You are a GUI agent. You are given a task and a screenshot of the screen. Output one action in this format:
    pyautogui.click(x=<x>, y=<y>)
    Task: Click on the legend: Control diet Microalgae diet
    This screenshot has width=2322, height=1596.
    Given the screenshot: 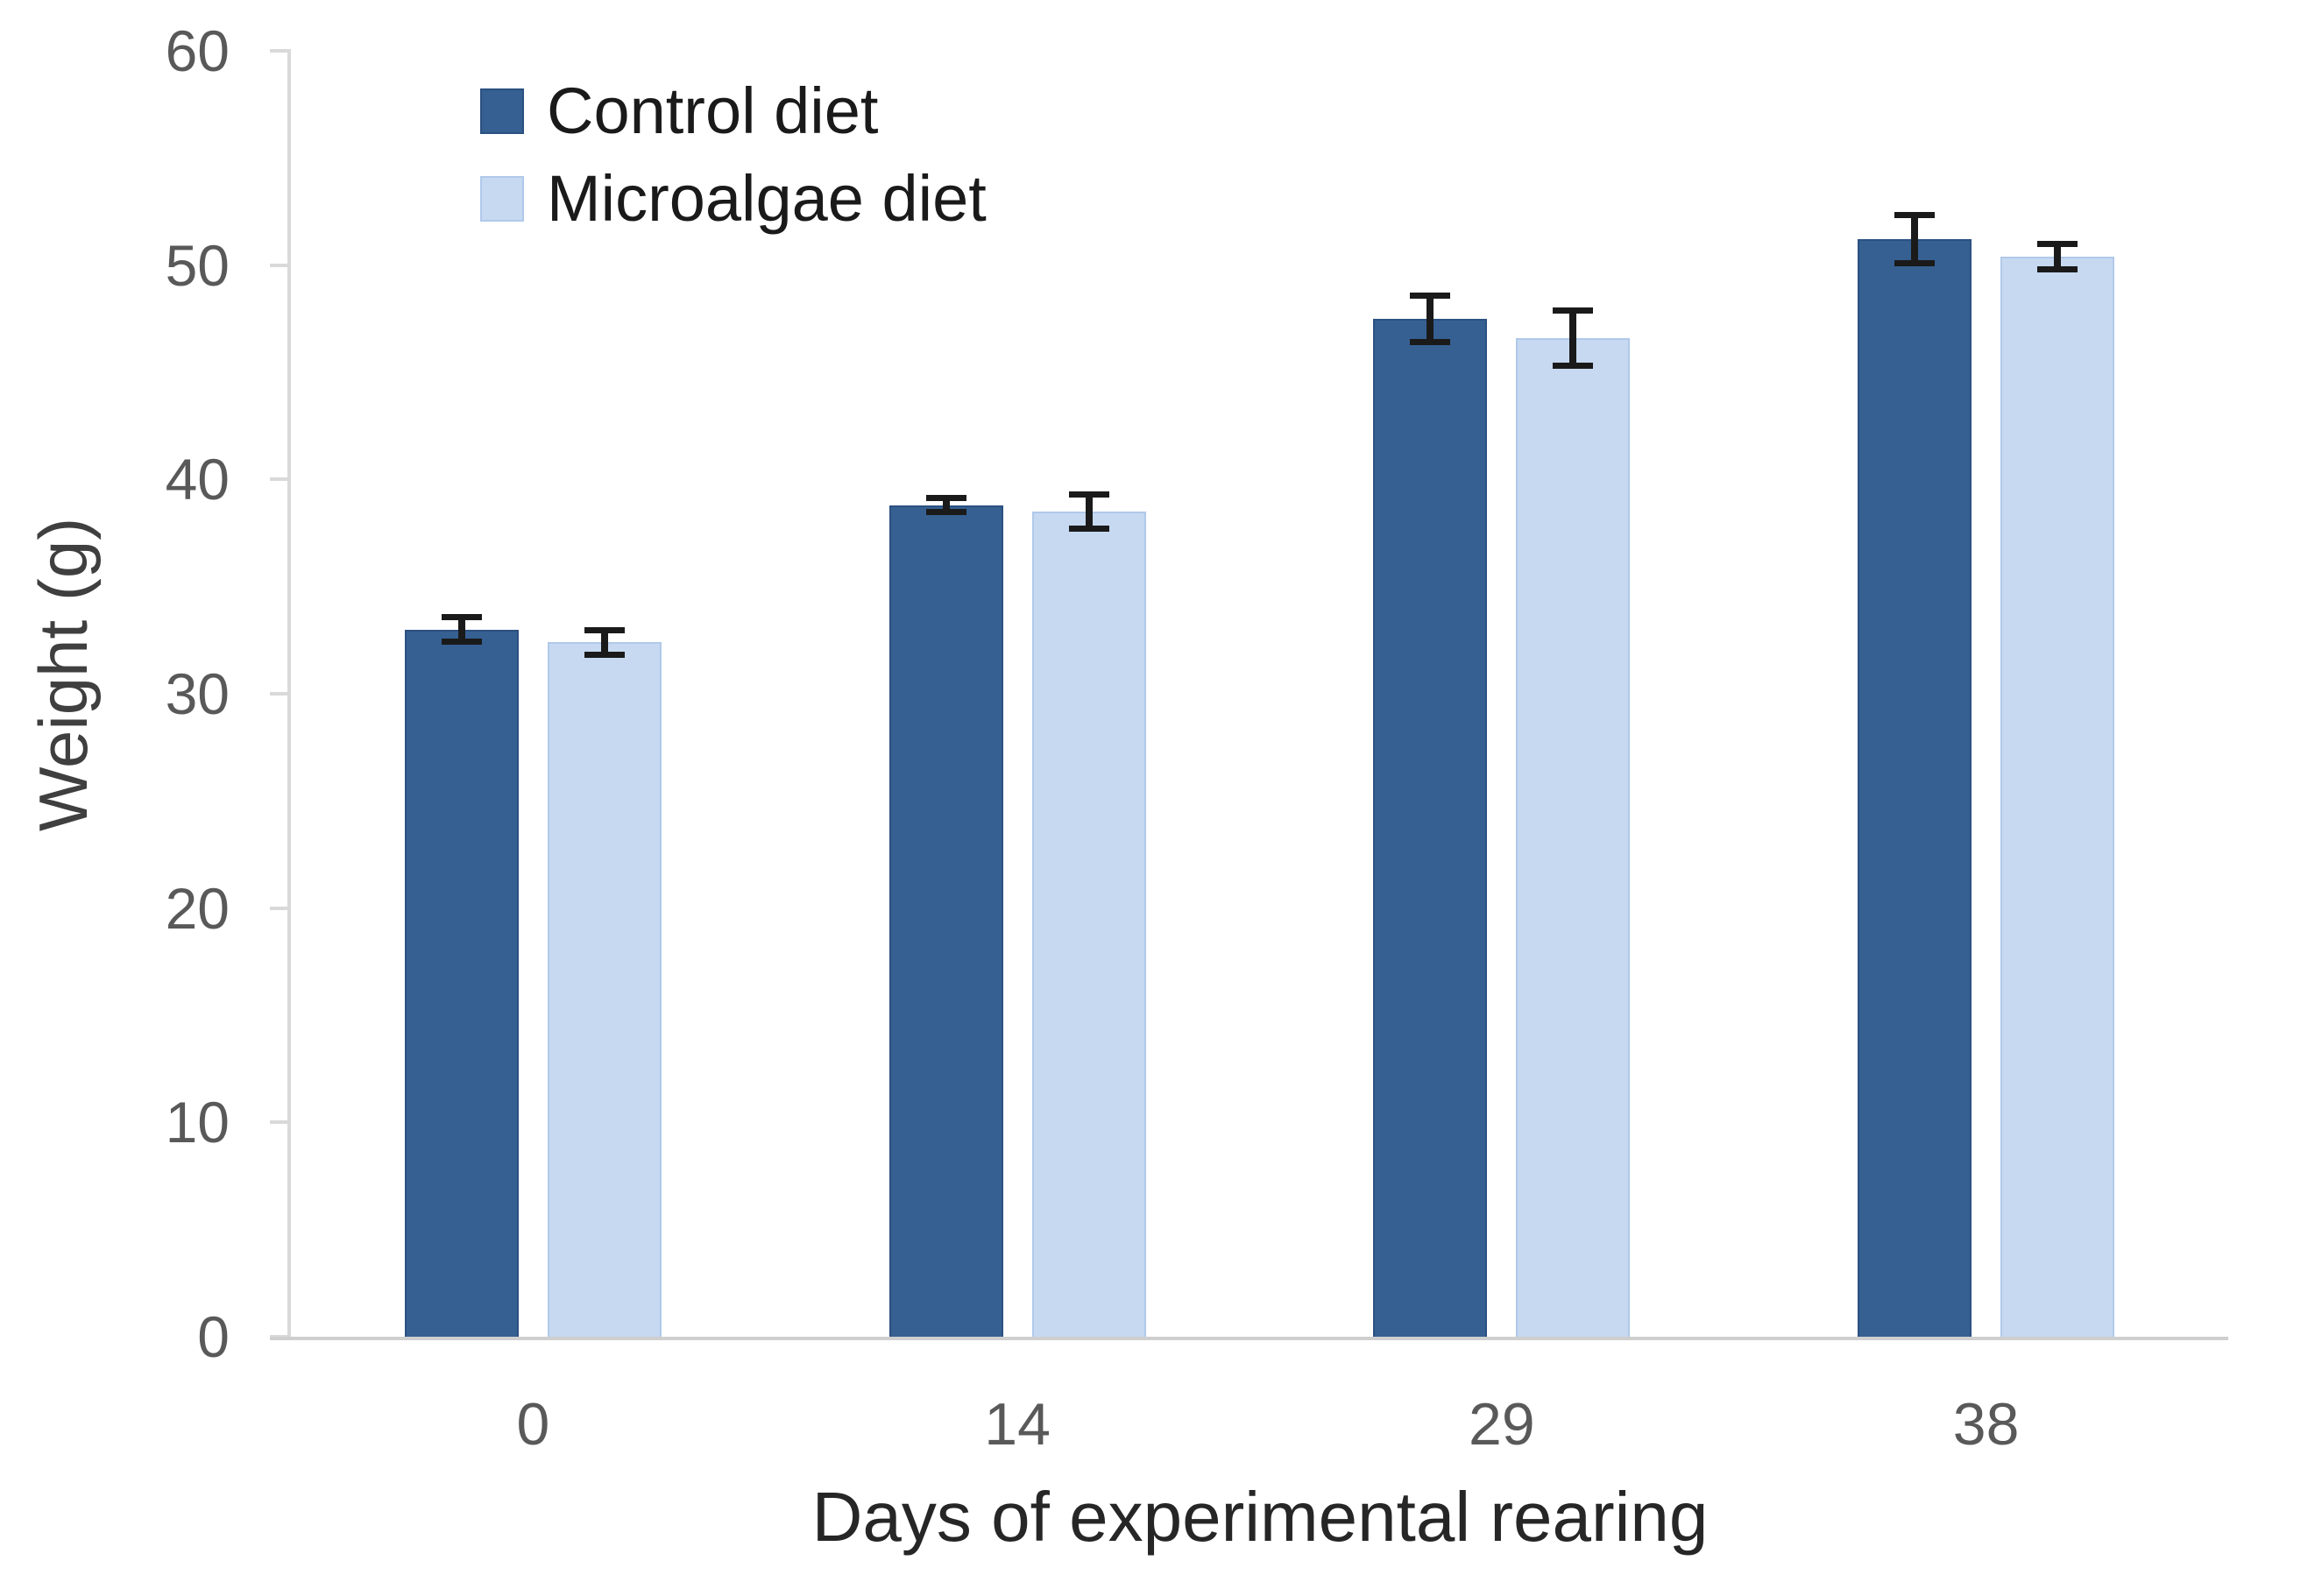 What is the action you would take?
    pyautogui.click(x=733, y=166)
    